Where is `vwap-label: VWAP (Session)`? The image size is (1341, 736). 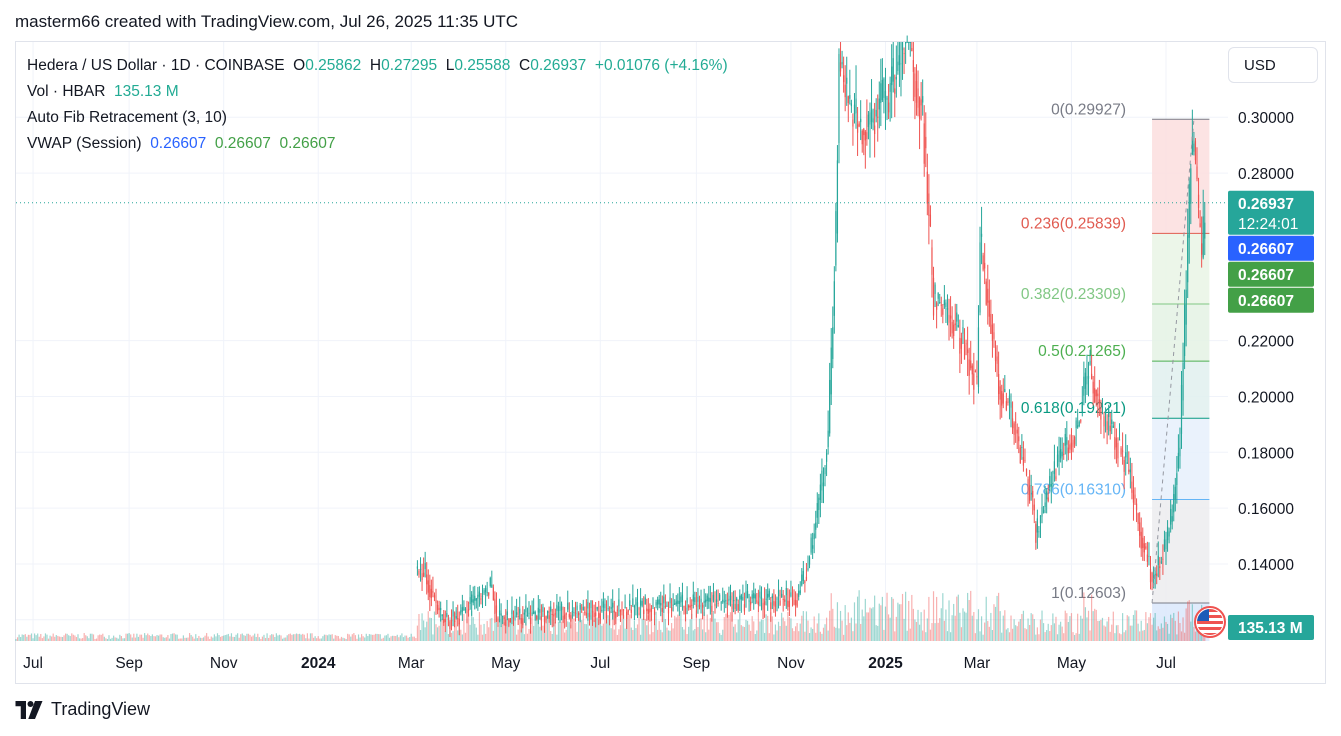 vwap-label: VWAP (Session) is located at coordinates (84, 143).